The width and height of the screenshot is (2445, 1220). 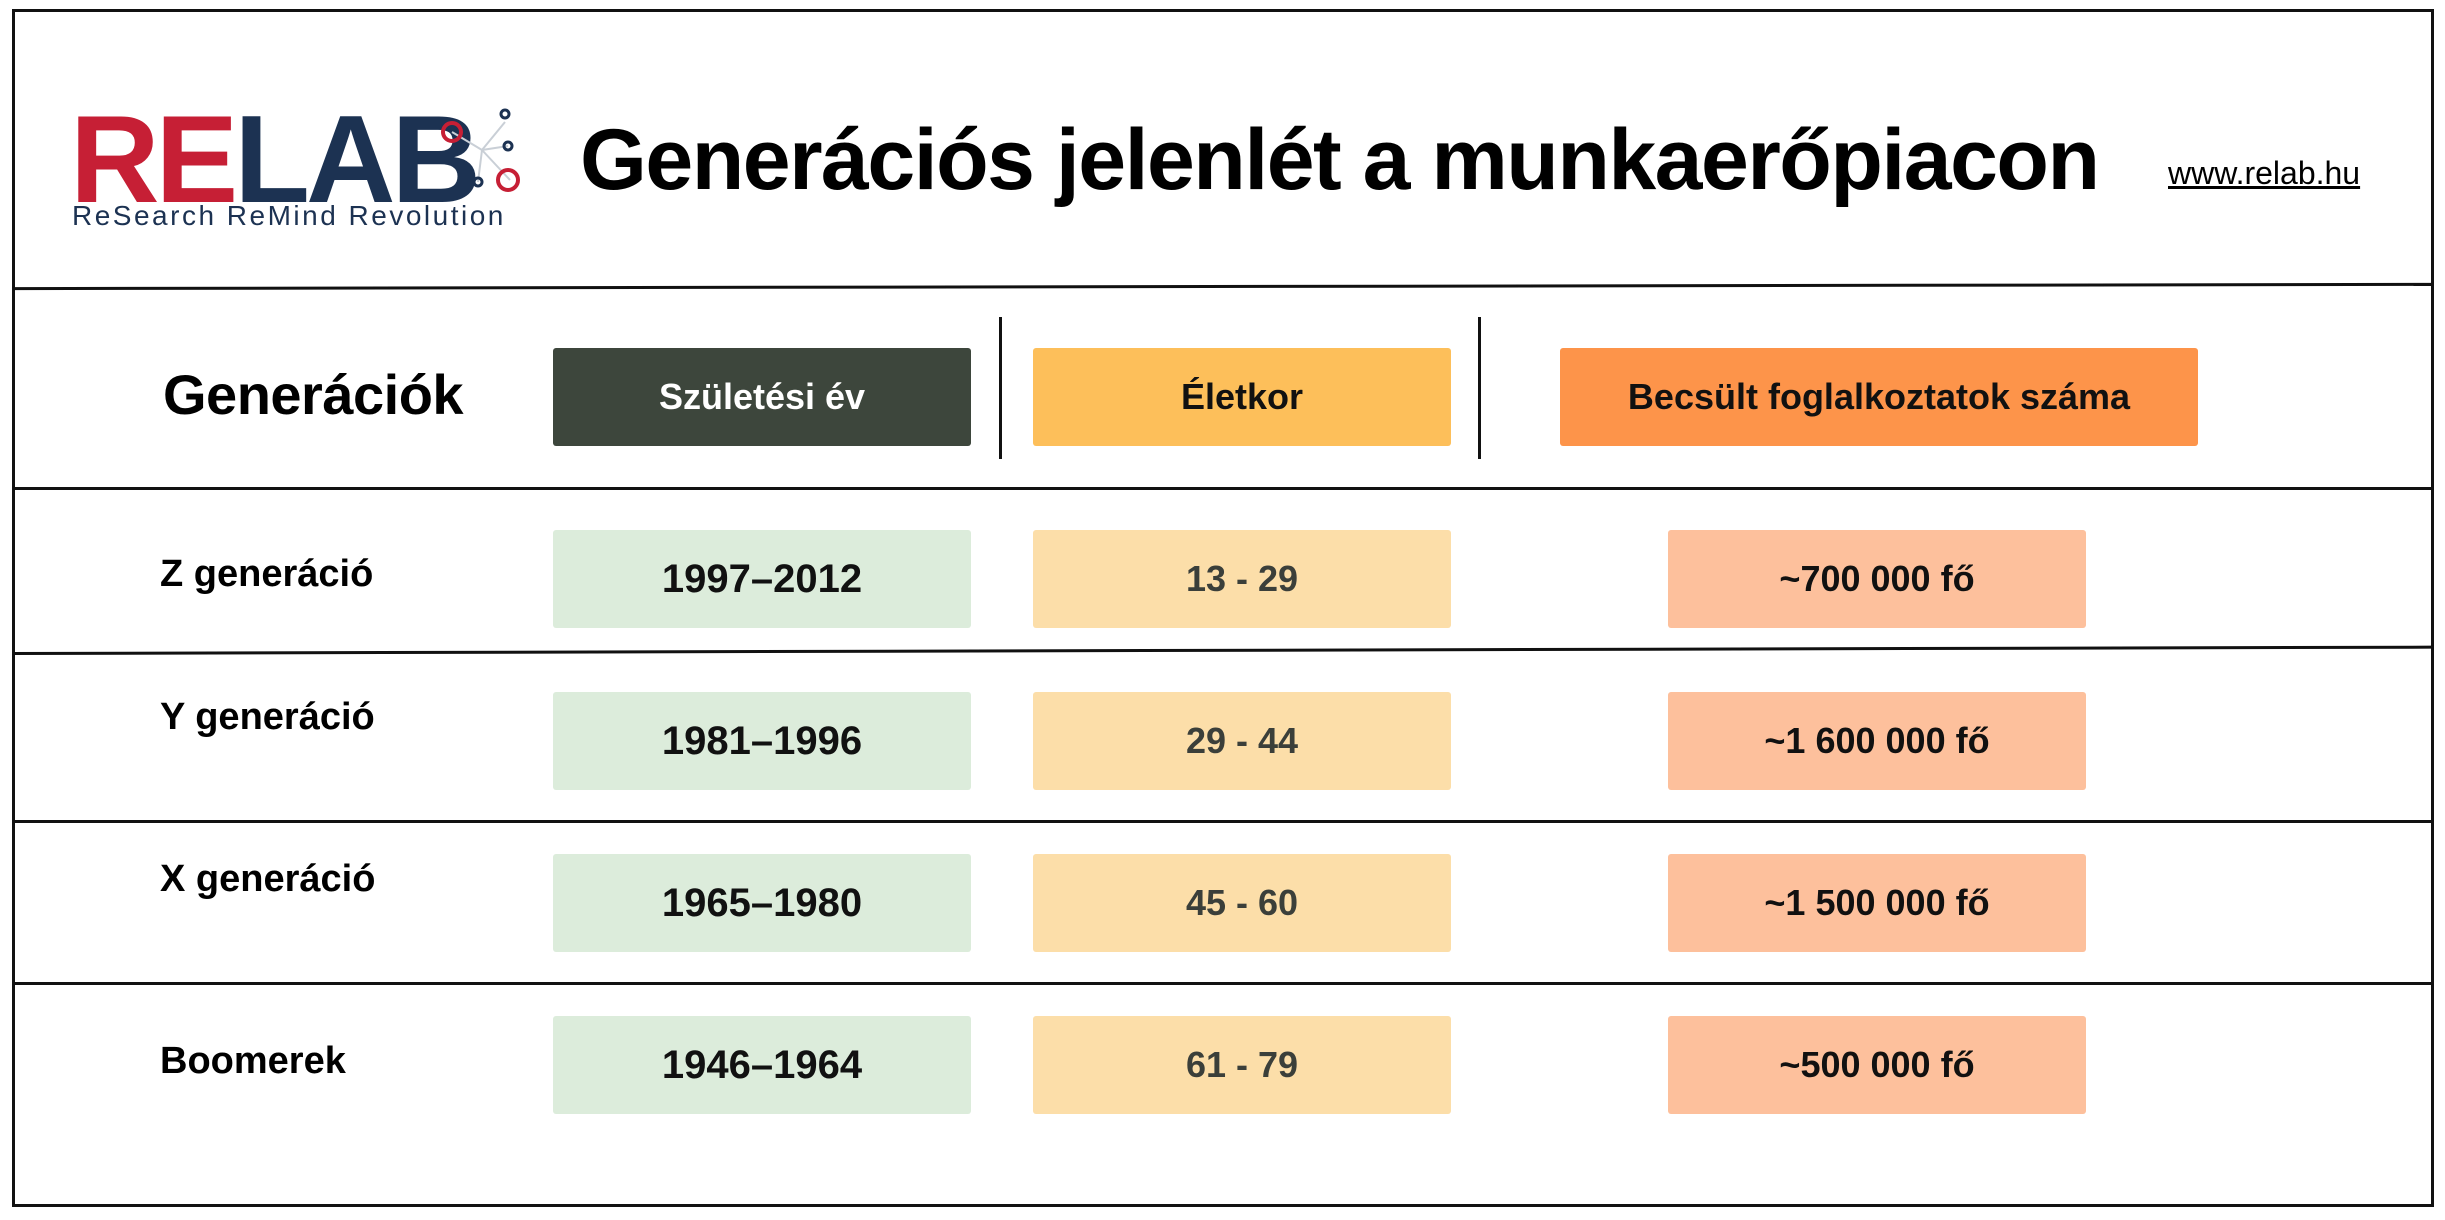 What do you see at coordinates (313, 394) in the screenshot?
I see `generations-heading: Generációk` at bounding box center [313, 394].